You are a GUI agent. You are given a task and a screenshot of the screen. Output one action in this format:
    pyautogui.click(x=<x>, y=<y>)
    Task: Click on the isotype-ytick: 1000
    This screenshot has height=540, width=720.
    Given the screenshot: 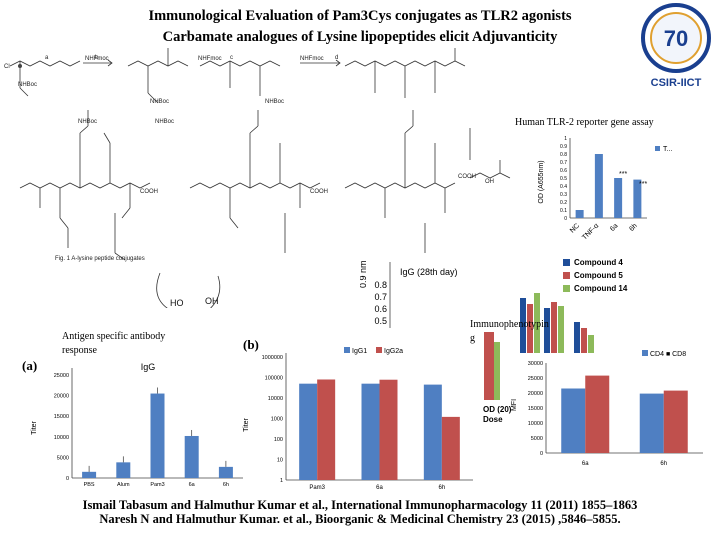 What is the action you would take?
    pyautogui.click(x=277, y=420)
    